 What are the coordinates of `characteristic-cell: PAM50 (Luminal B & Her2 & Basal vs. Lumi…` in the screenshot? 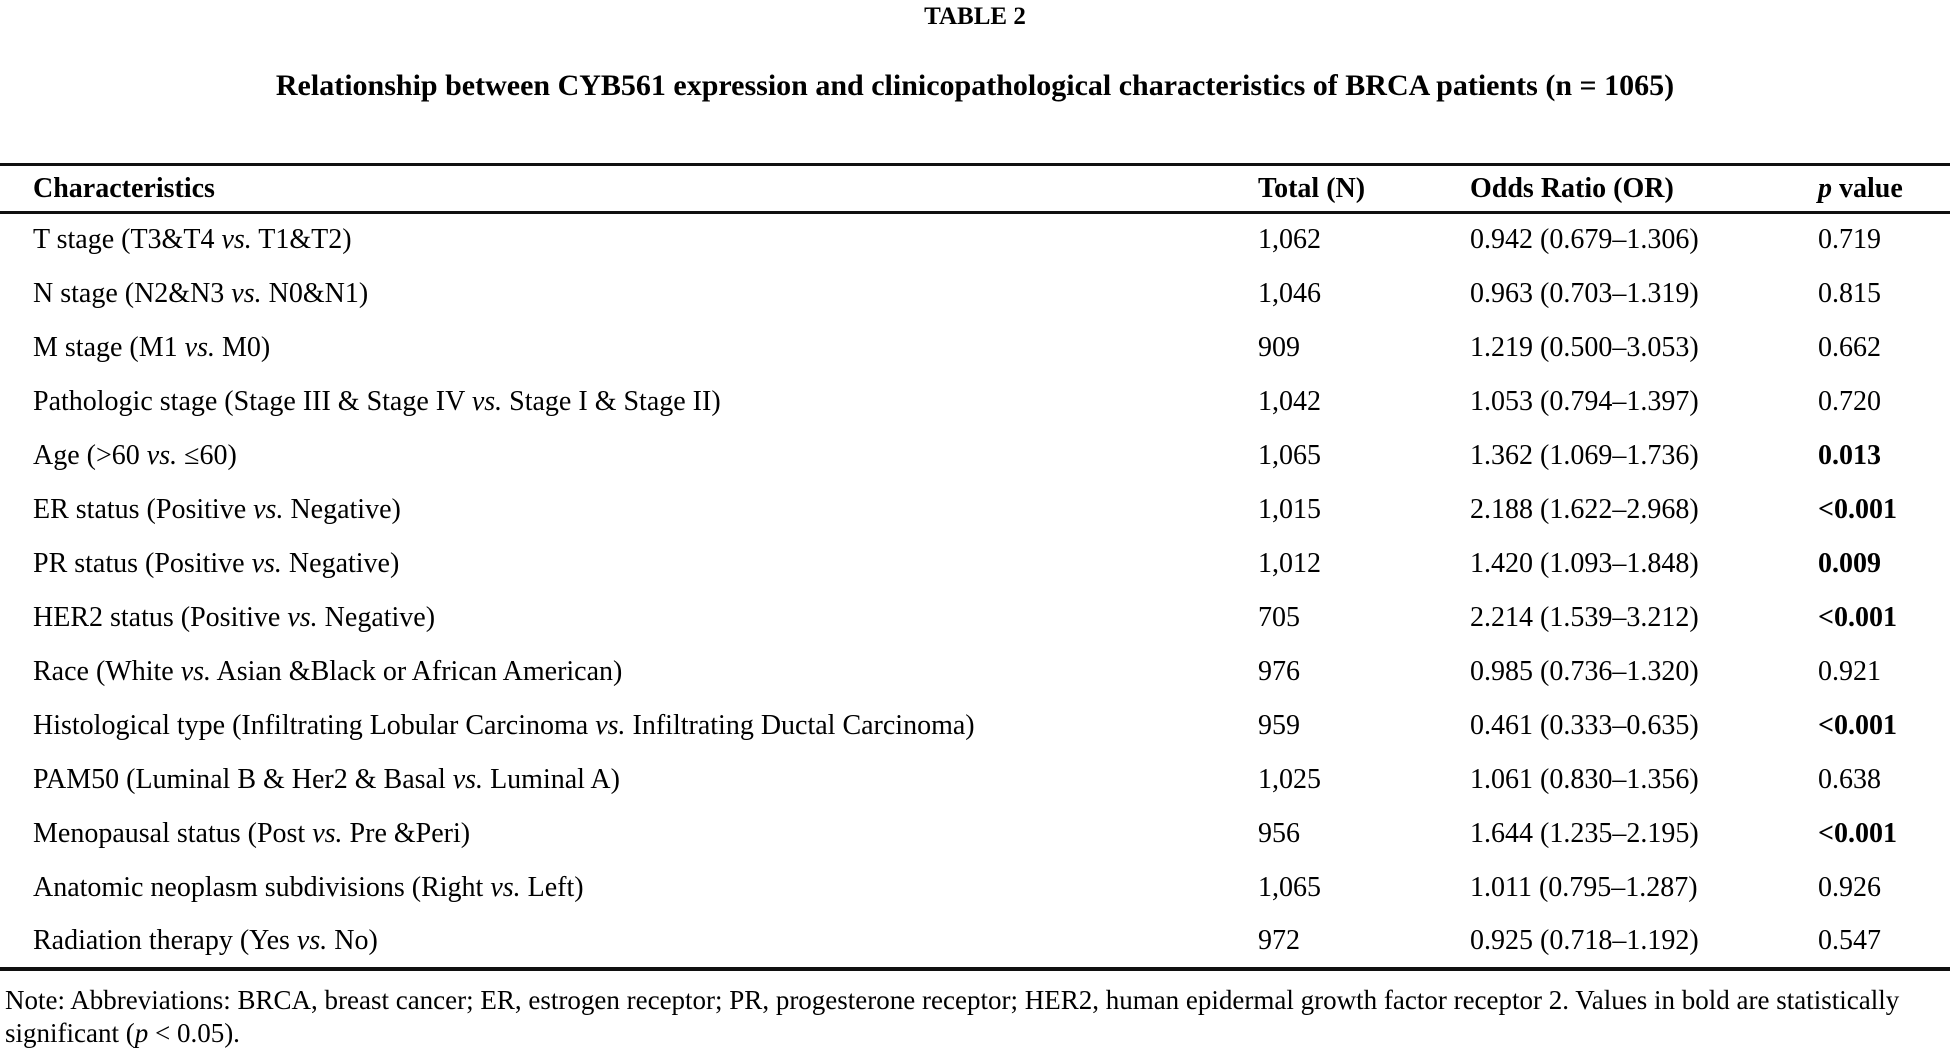 It's located at (326, 779).